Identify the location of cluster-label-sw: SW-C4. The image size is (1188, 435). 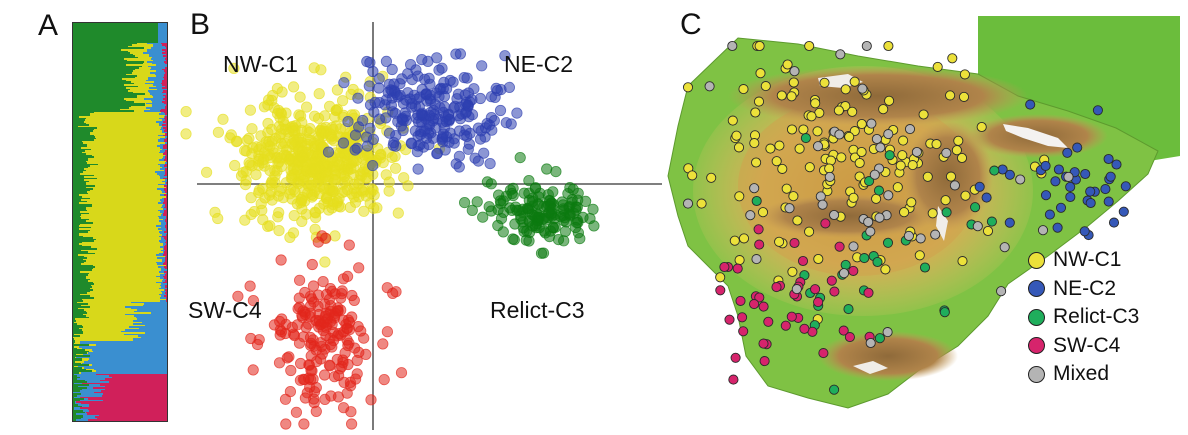
(225, 310).